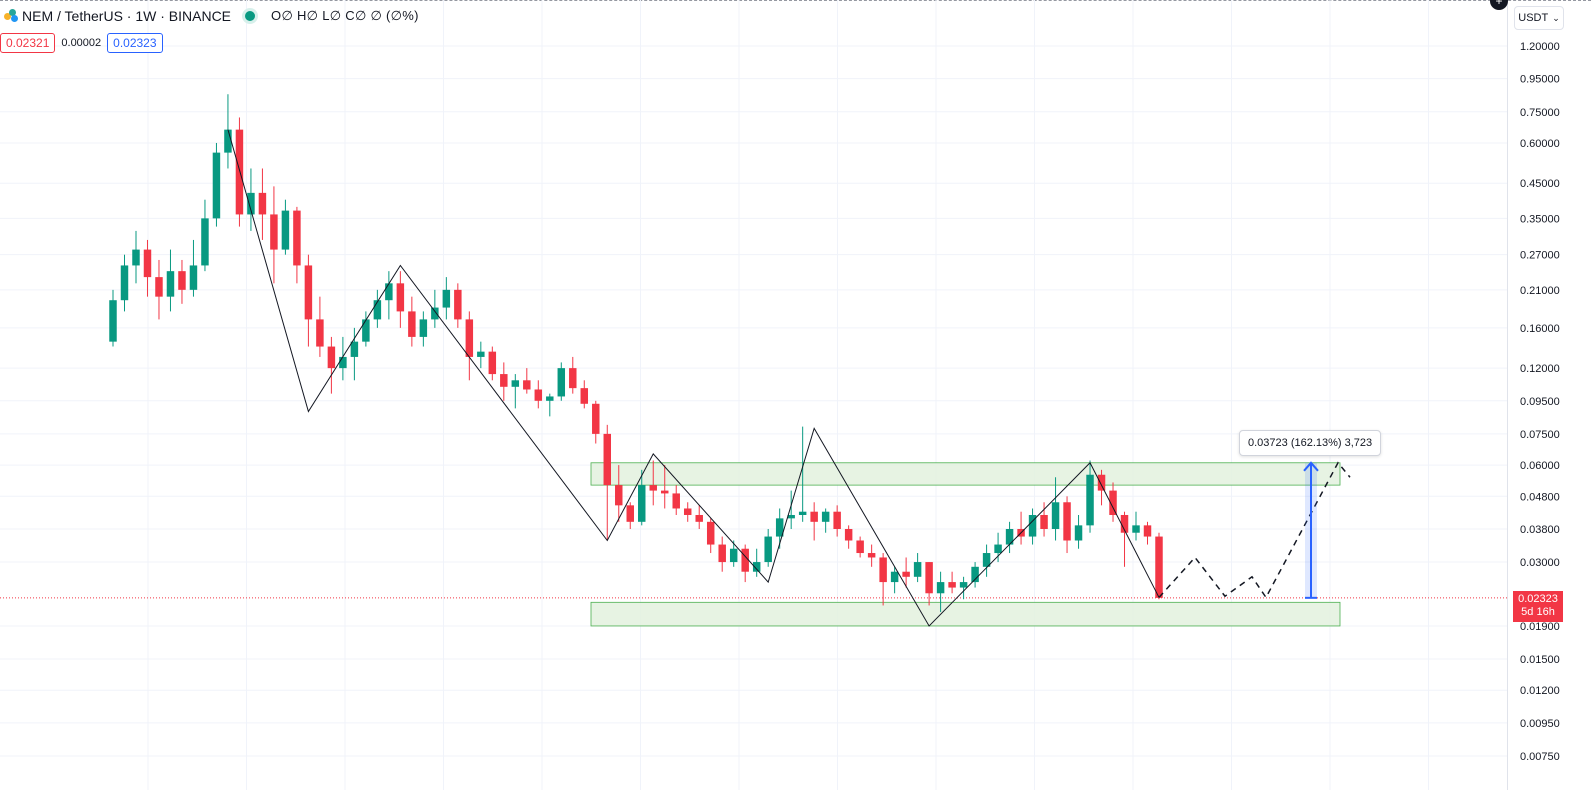 This screenshot has height=790, width=1591. I want to click on price-tick-label: 0.01900, so click(1540, 627).